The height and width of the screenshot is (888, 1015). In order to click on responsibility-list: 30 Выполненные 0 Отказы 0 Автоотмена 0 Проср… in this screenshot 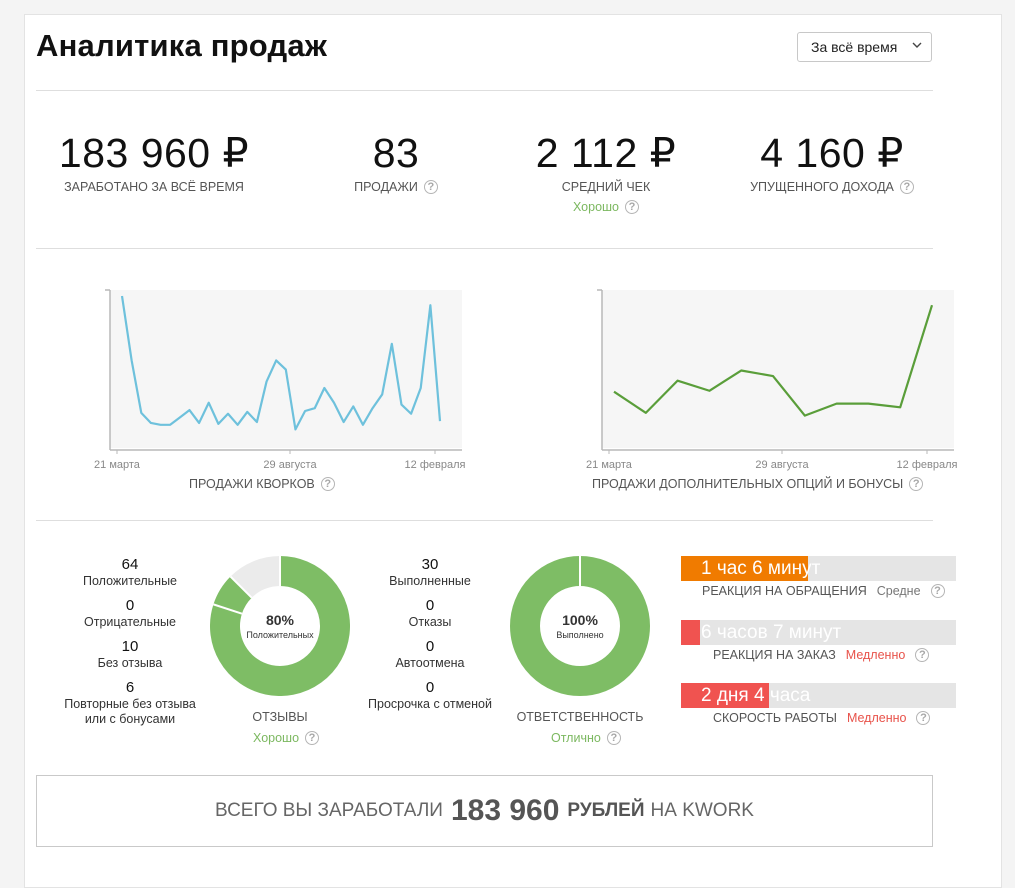, I will do `click(430, 638)`.